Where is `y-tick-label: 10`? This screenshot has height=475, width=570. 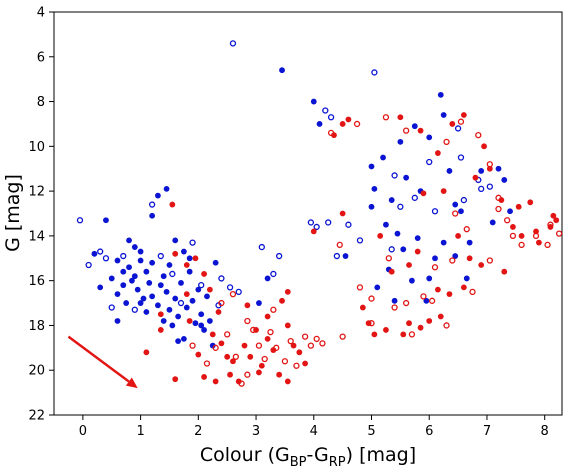
y-tick-label: 10 is located at coordinates (36, 147).